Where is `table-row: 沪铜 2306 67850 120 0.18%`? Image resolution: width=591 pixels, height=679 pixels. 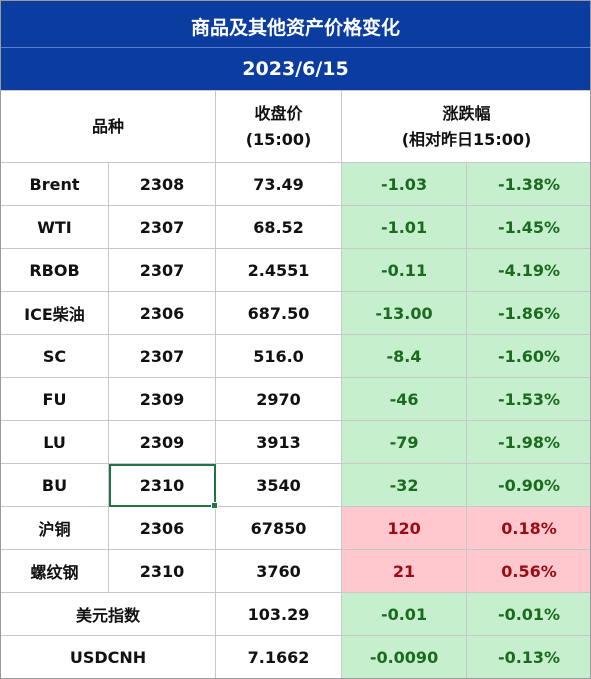 table-row: 沪铜 2306 67850 120 0.18% is located at coordinates (295, 528).